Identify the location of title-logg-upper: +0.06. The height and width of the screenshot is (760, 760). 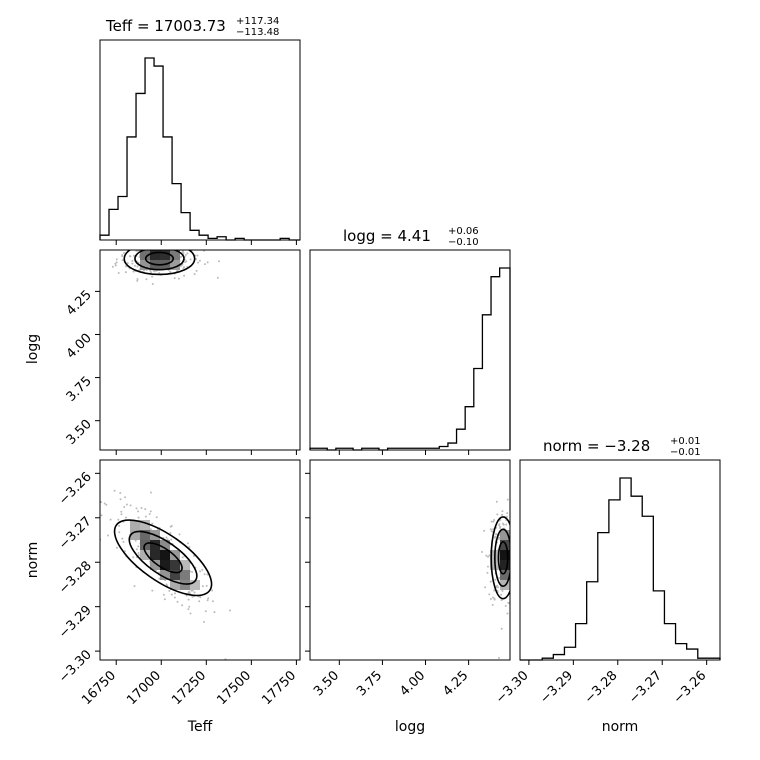
(463, 231).